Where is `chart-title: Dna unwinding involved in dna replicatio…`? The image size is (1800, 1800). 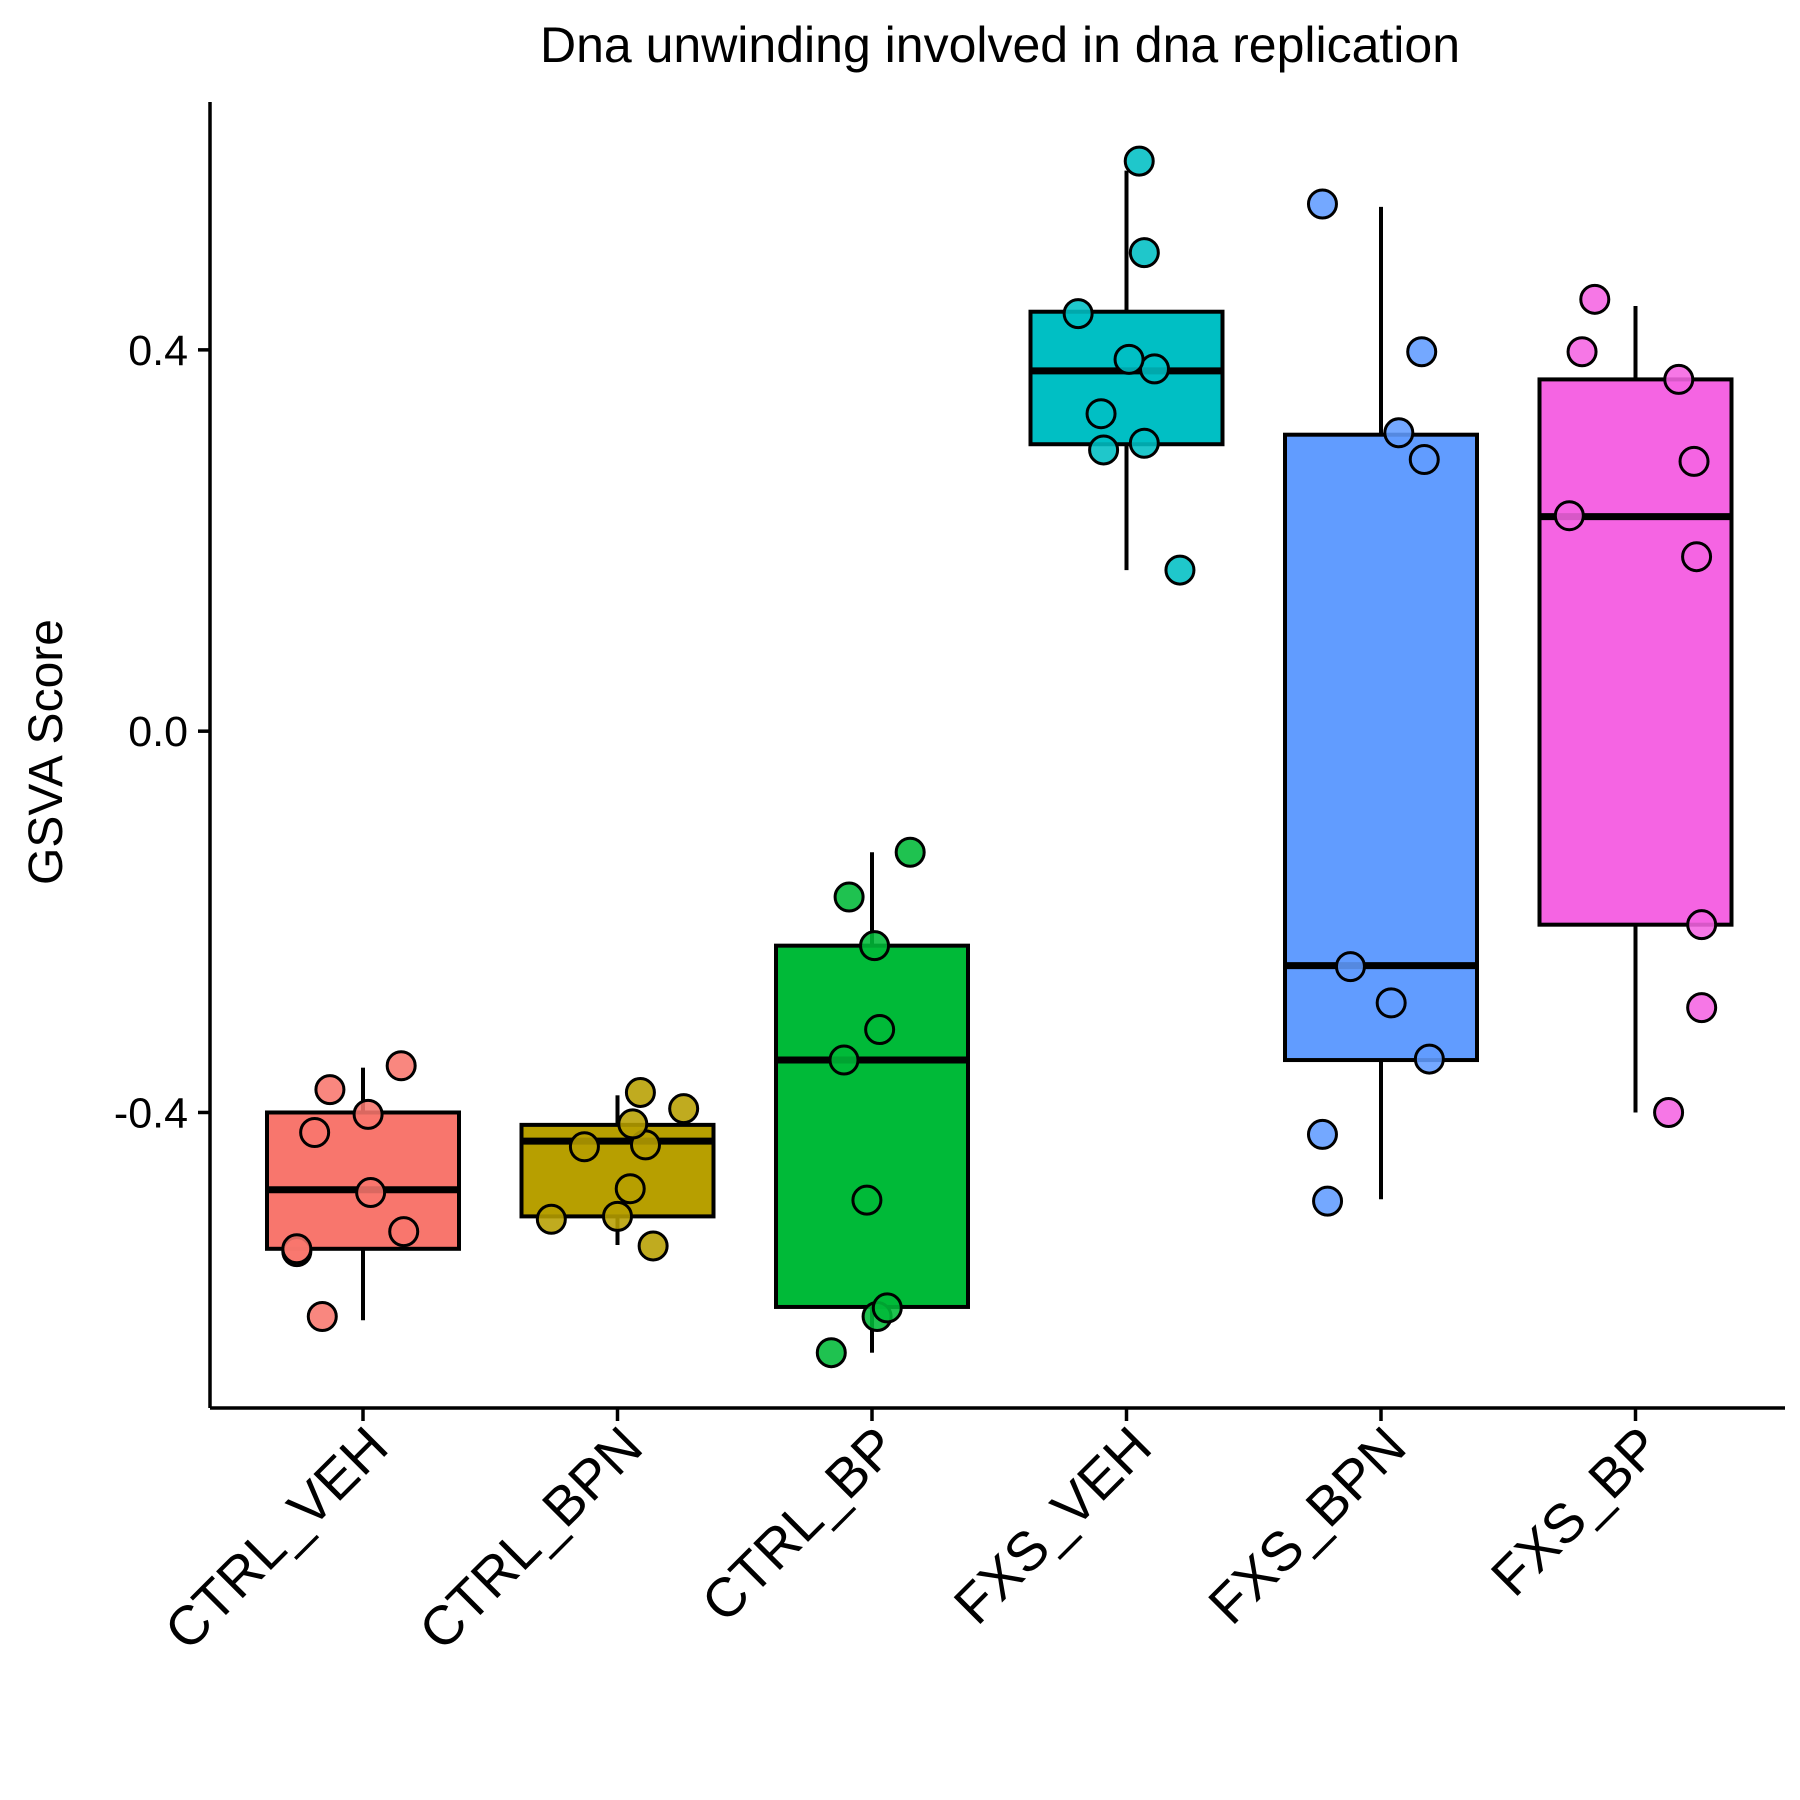
chart-title: Dna unwinding involved in dna replicatio… is located at coordinates (1000, 45).